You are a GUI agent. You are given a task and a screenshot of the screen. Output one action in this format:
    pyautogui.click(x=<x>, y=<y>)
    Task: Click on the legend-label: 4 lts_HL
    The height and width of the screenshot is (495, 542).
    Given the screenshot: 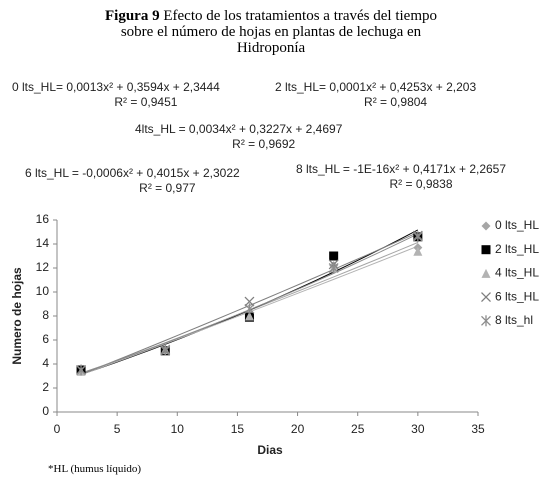 What is the action you would take?
    pyautogui.click(x=517, y=273)
    